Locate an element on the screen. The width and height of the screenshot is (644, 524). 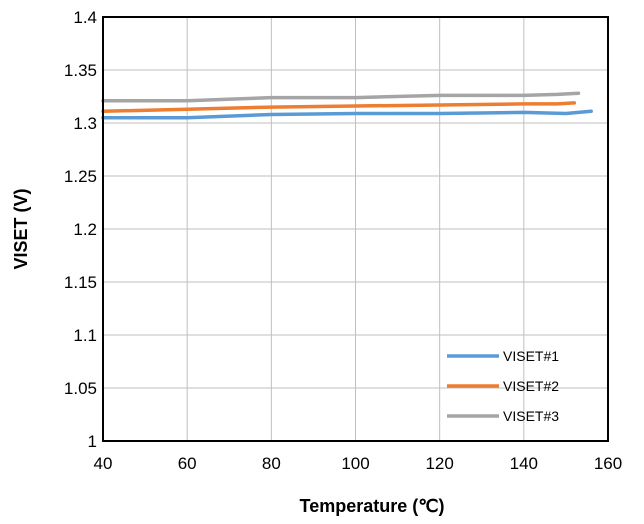
y-tick-label: 1 is located at coordinates (92, 441).